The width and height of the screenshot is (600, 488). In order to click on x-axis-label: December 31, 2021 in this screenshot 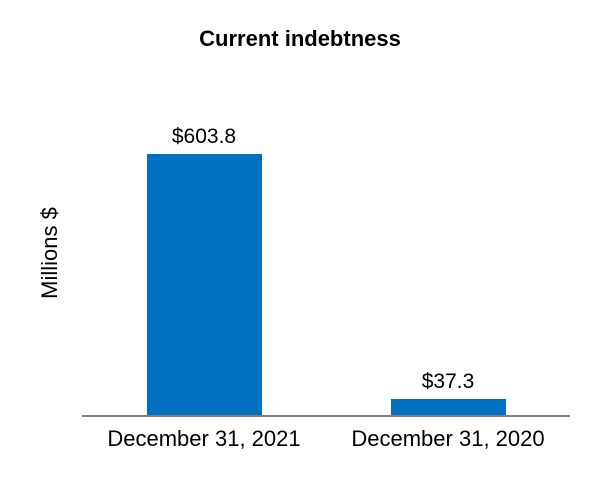, I will do `click(204, 438)`.